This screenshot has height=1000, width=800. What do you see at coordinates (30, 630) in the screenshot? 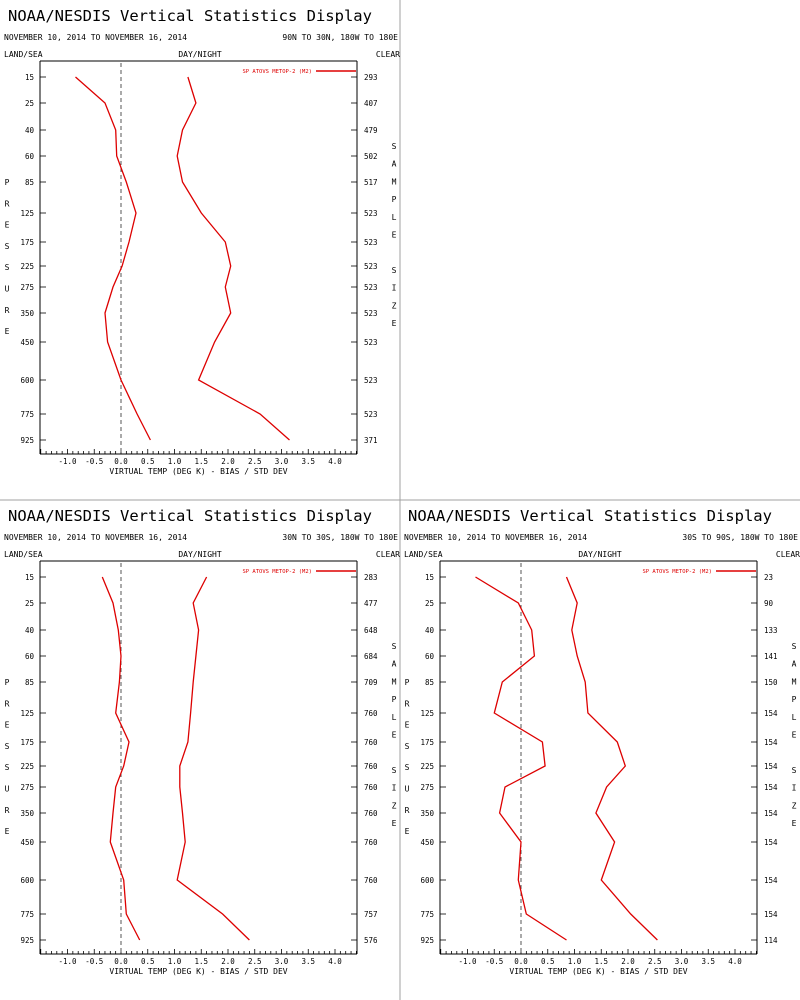
I see `pressure-level-label: 40` at bounding box center [30, 630].